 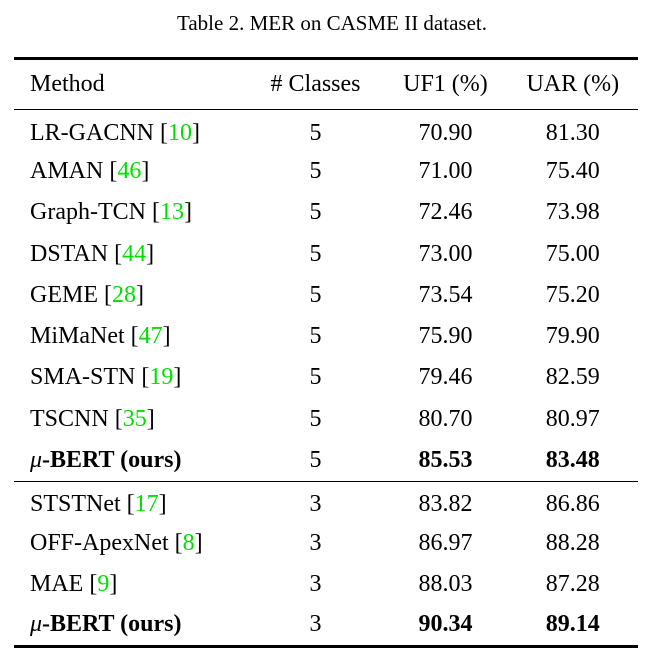 What do you see at coordinates (445, 377) in the screenshot?
I see `uf1-cell: 79.46` at bounding box center [445, 377].